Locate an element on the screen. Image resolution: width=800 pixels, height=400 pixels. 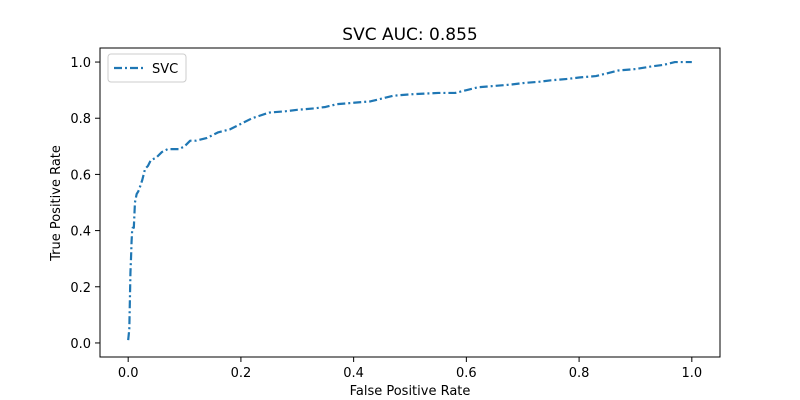
x-tick-label: 1.0 is located at coordinates (691, 373).